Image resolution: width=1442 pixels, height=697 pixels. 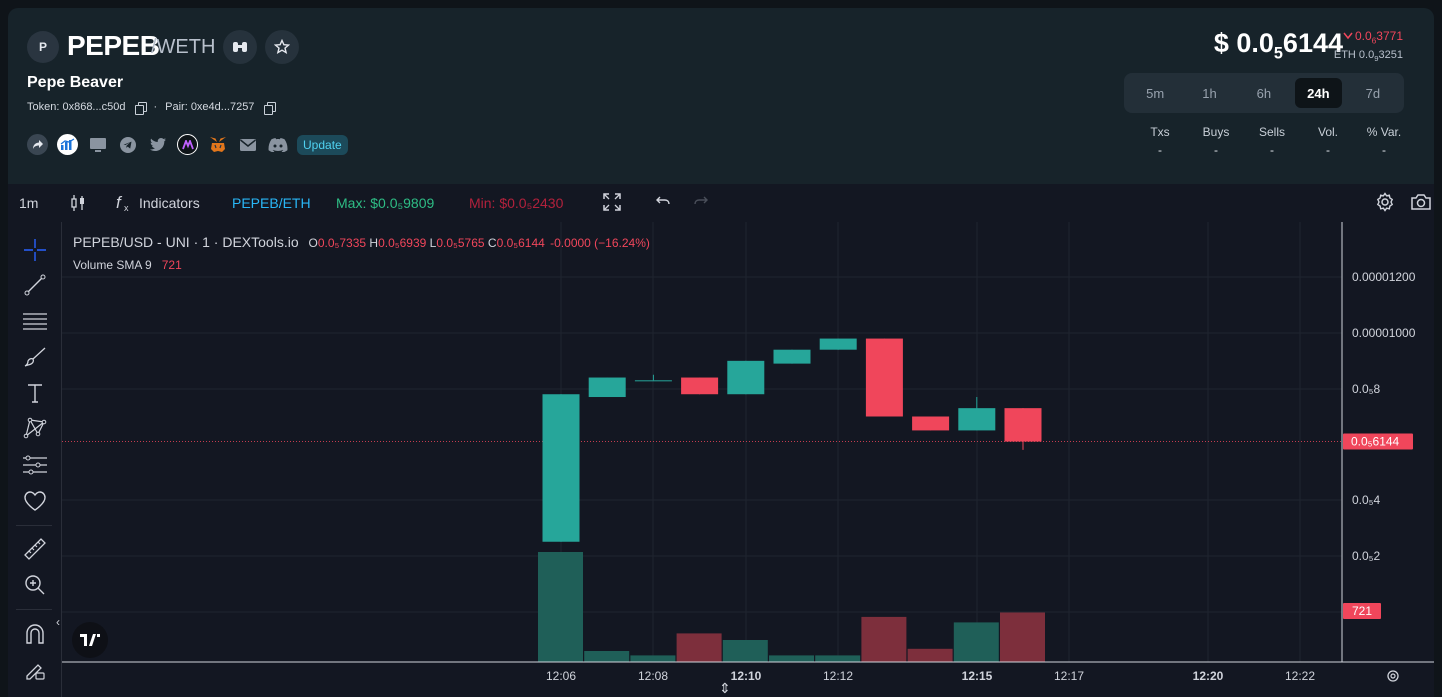 What do you see at coordinates (58, 622) in the screenshot?
I see `collapse-toolbar-icon: ‹` at bounding box center [58, 622].